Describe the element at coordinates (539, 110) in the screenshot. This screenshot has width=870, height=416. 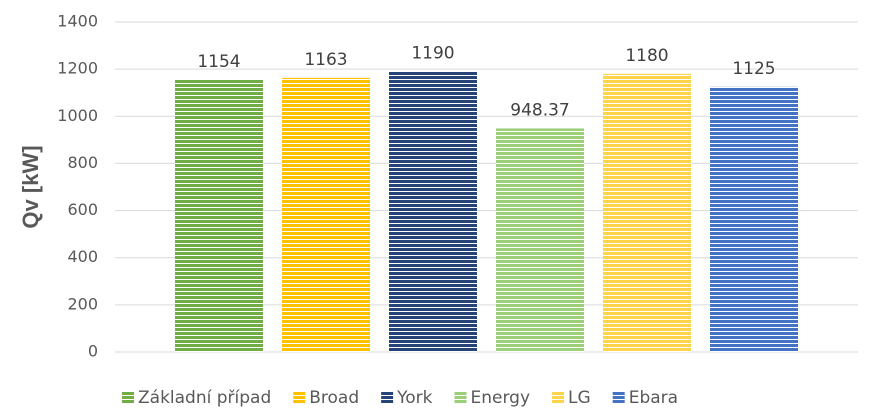
I see `data-label: 948.37` at that location.